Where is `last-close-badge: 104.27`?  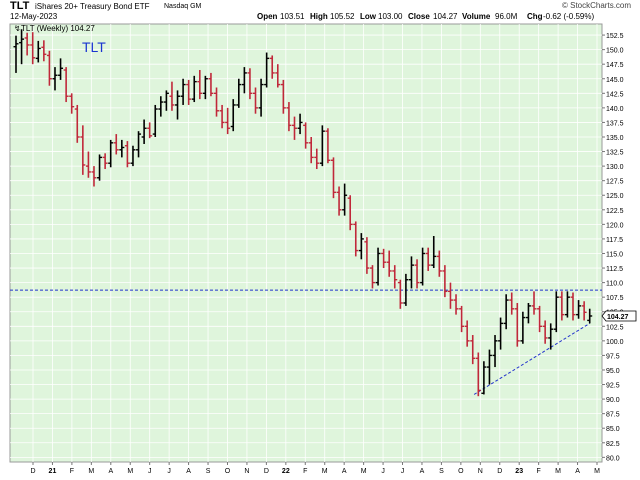
last-close-badge: 104.27 is located at coordinates (619, 316).